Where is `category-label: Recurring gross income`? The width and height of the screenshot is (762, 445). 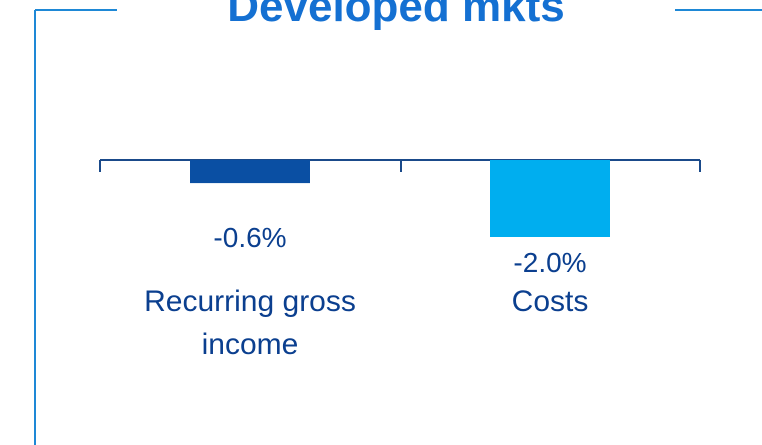 category-label: Recurring gross income is located at coordinates (250, 323).